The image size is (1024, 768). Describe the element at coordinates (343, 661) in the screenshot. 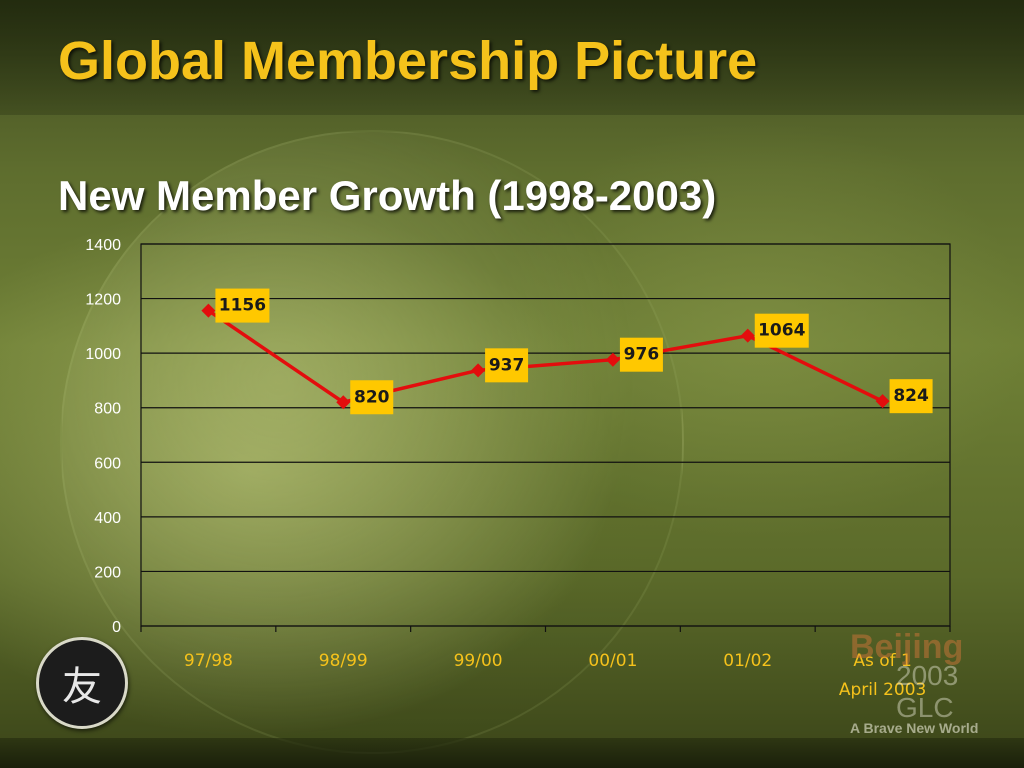

I see `x-tick-label: 98/99` at that location.